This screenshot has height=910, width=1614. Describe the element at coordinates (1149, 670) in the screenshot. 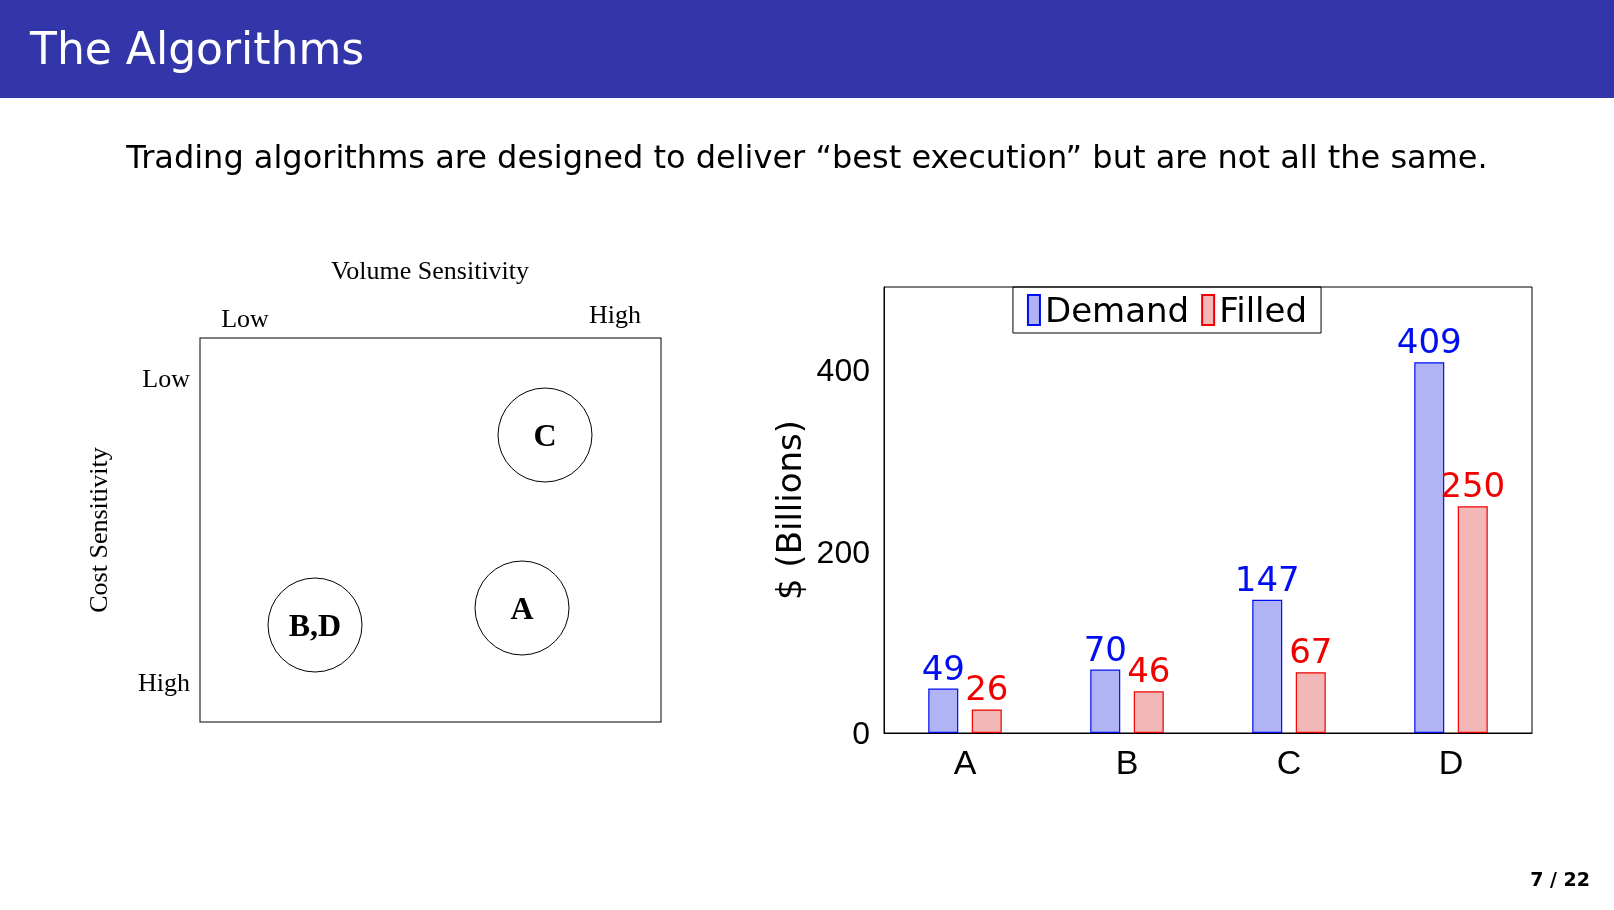

I see `data-label: 46` at that location.